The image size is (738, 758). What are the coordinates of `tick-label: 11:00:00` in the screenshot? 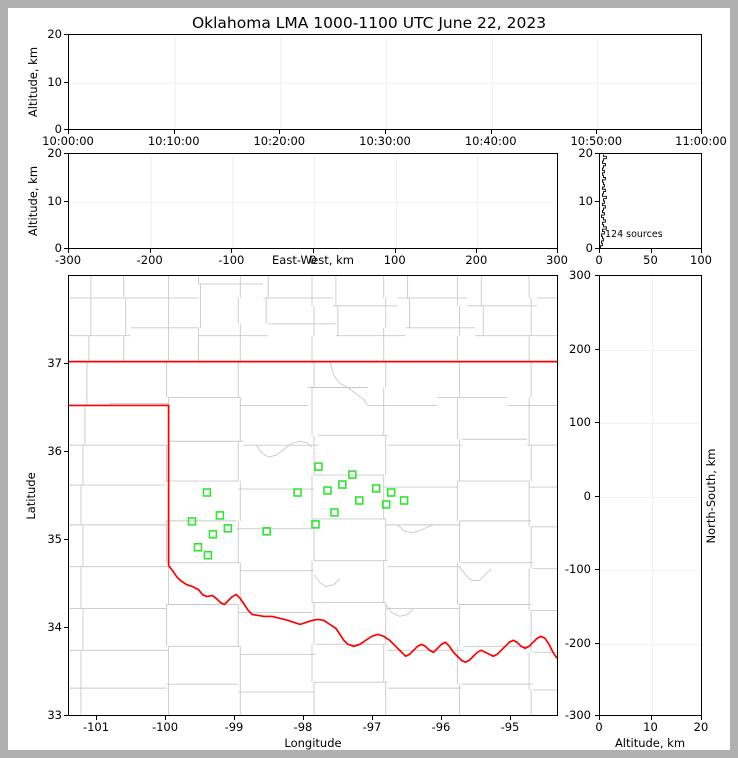 It's located at (701, 141).